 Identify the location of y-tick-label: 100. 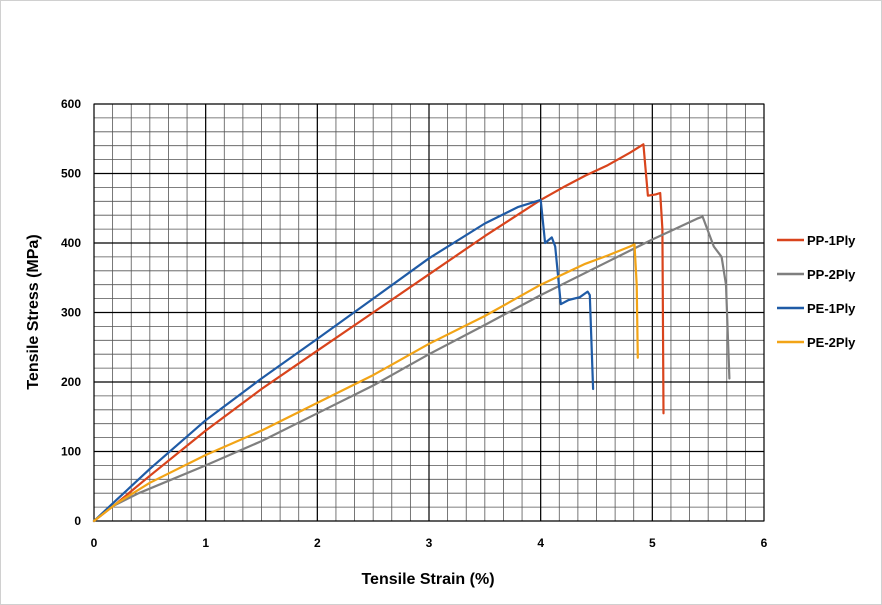
(71, 452).